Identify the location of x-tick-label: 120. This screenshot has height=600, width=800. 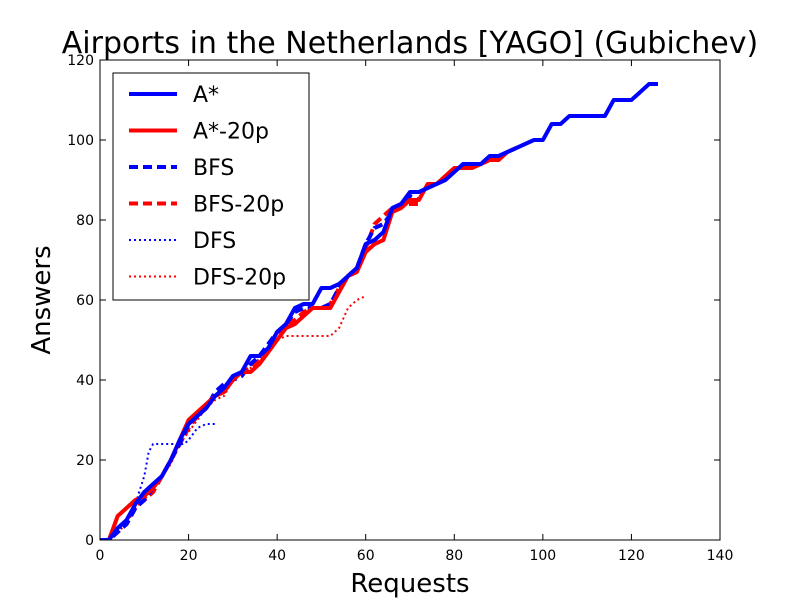
(631, 556).